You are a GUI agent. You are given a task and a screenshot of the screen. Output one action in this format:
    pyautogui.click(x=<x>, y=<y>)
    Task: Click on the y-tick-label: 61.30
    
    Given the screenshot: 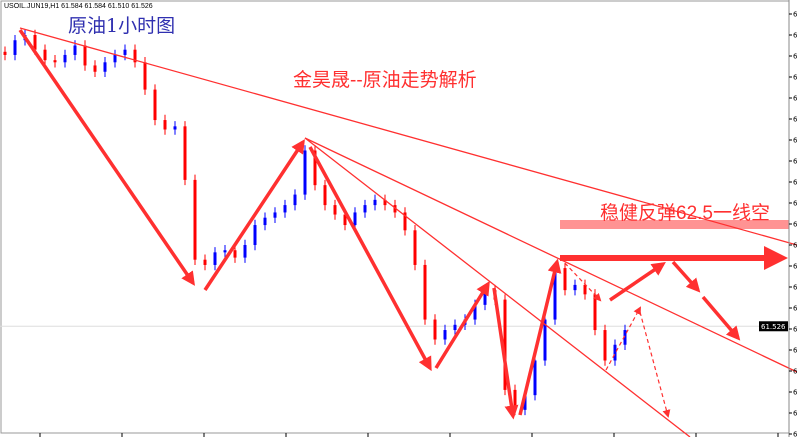 What is the action you would take?
    pyautogui.click(x=795, y=351)
    